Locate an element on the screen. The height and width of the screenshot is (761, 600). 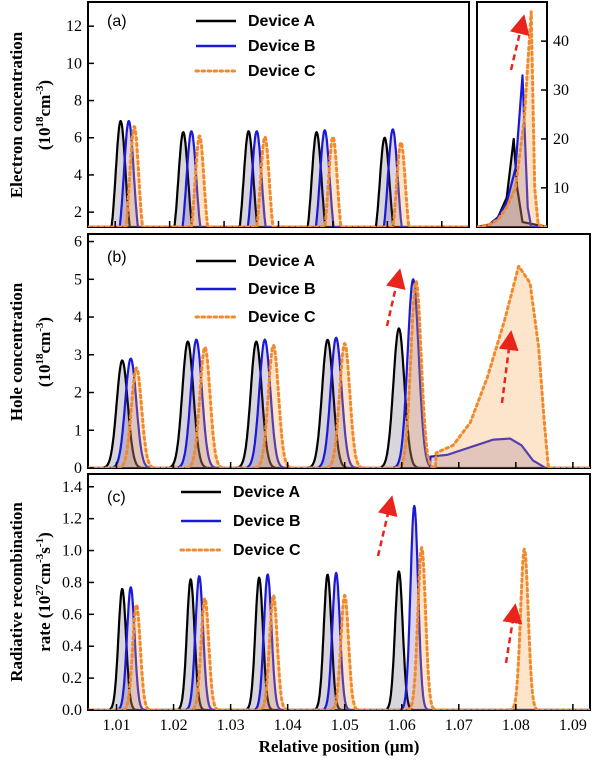
series-fill-device-b is located at coordinates (278, 174).